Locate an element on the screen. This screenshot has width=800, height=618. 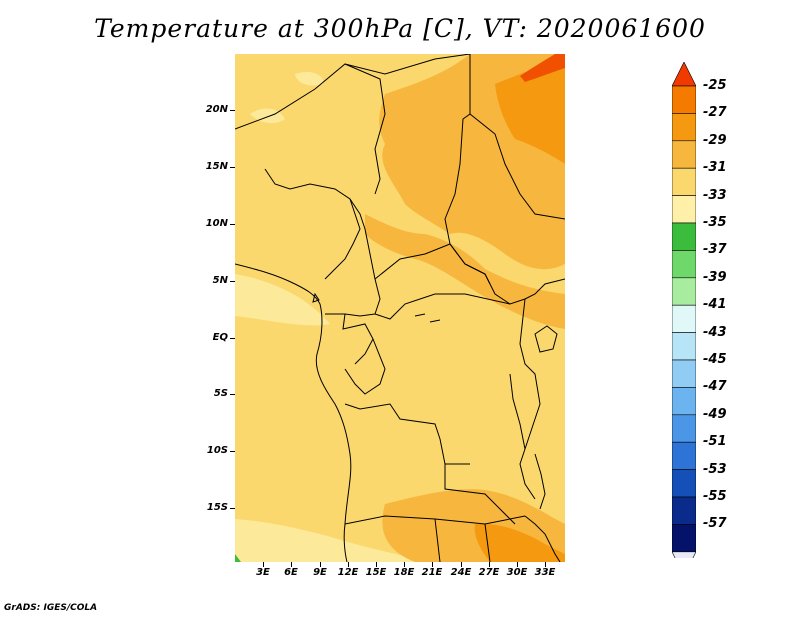
colorbar-label: -53 is located at coordinates (715, 469).